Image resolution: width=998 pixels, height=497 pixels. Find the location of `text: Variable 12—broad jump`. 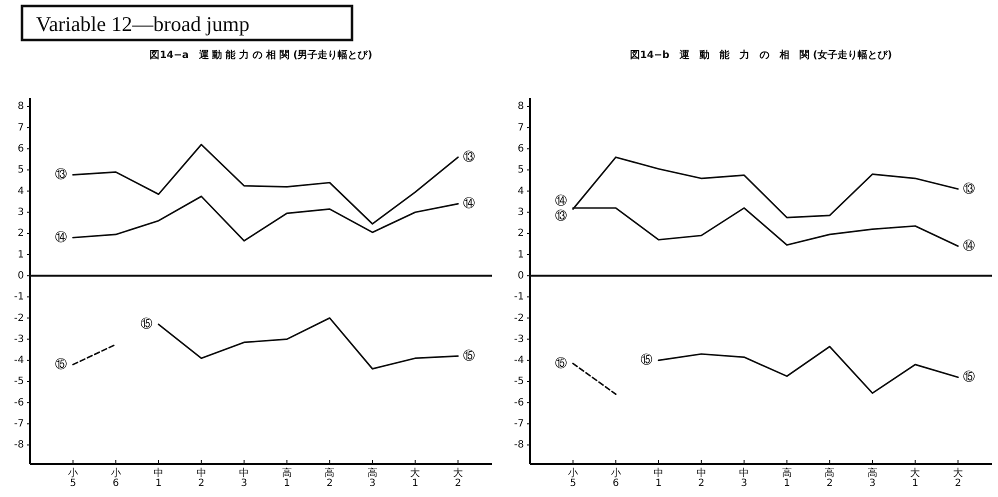

text: Variable 12—broad jump is located at coordinates (143, 24).